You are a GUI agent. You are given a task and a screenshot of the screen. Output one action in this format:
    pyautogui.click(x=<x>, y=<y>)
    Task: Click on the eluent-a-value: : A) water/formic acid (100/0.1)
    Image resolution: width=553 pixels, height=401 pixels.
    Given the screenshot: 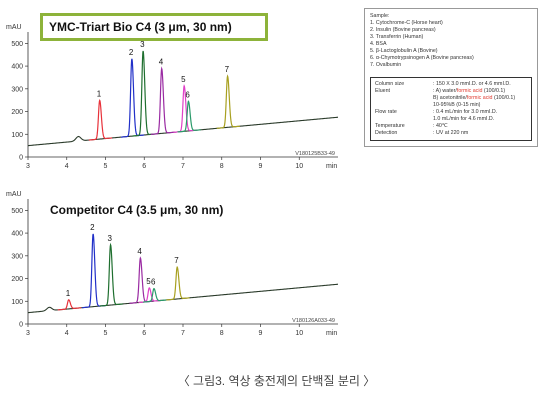 What is the action you would take?
    pyautogui.click(x=480, y=91)
    